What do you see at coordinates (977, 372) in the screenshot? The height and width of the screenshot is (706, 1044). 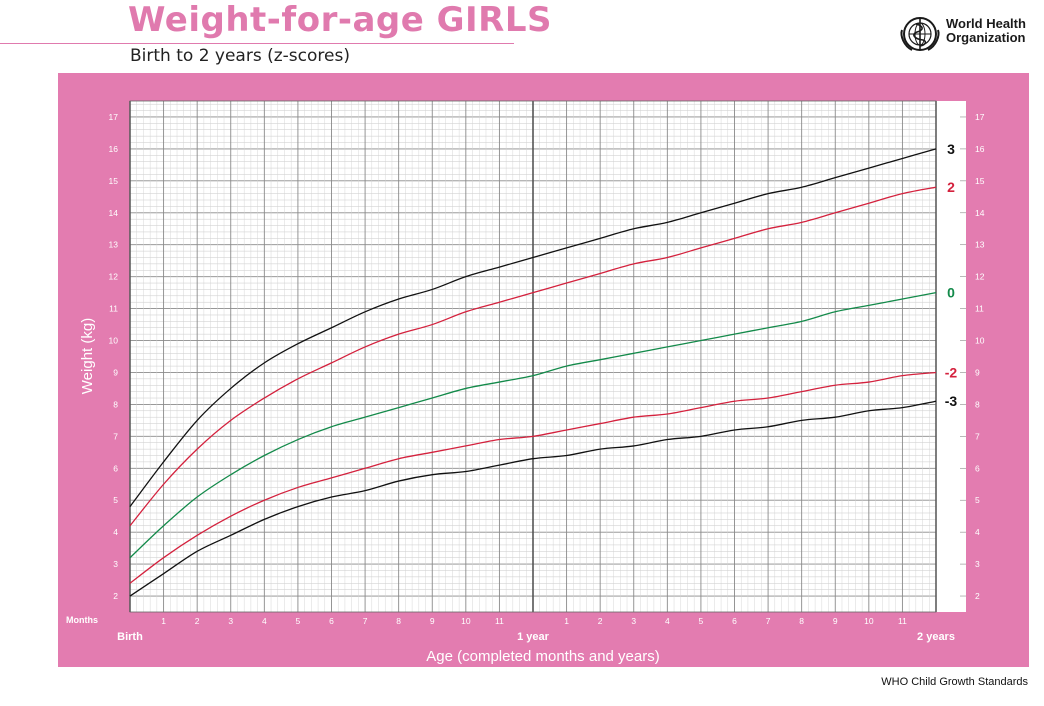 I see `y-tick-label-right: 9` at bounding box center [977, 372].